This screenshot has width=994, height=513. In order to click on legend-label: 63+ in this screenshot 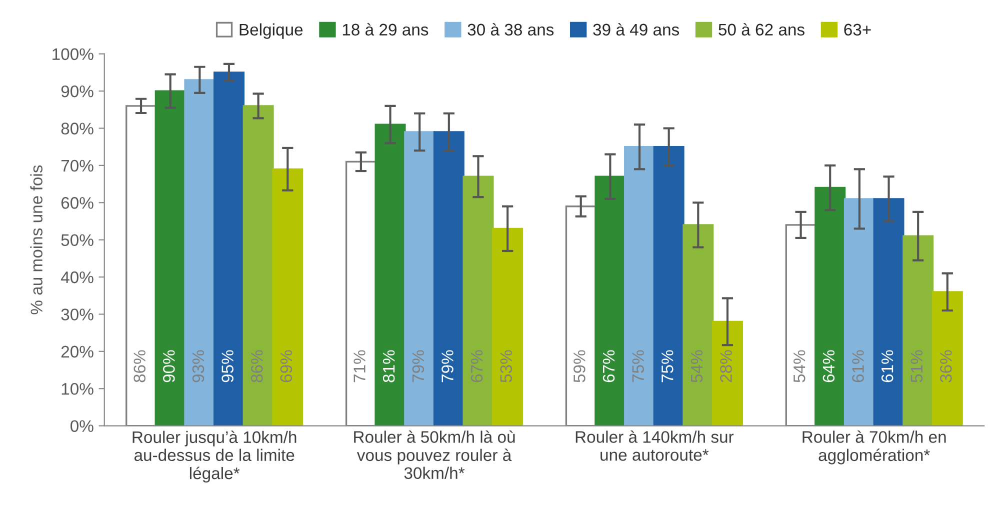, I will do `click(857, 30)`.